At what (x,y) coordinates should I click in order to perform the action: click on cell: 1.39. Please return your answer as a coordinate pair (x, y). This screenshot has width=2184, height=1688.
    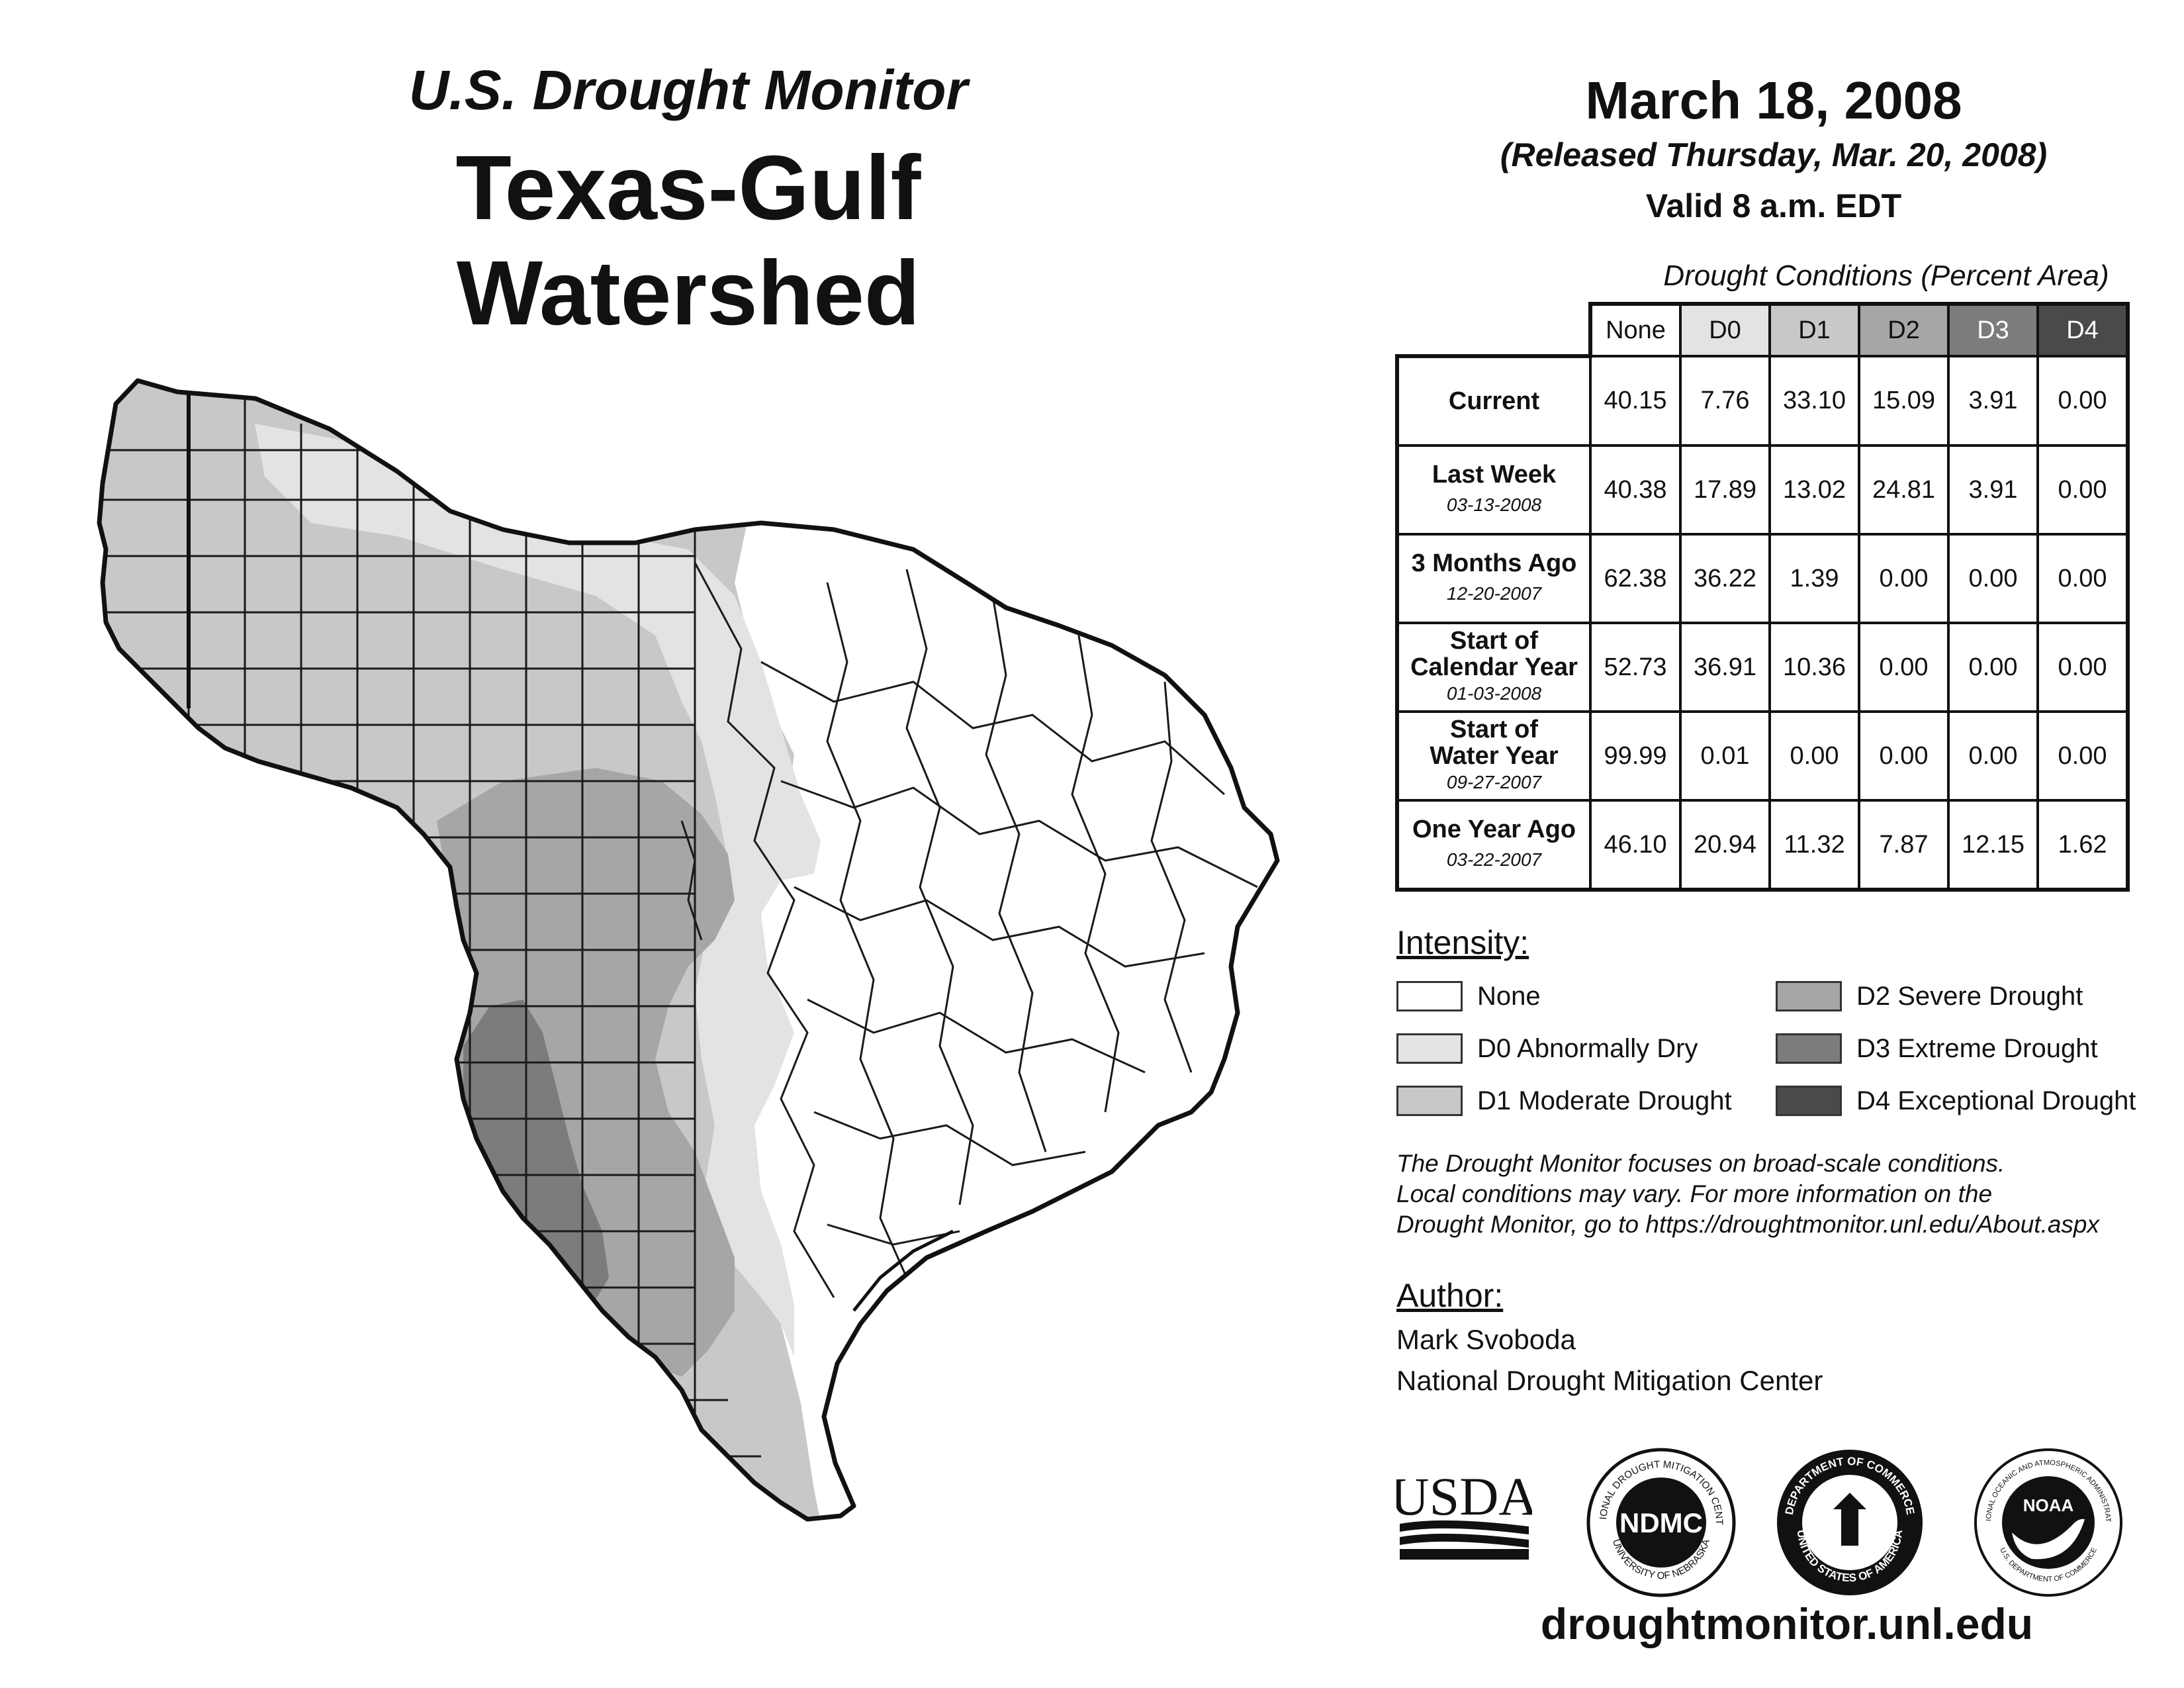
    Looking at the image, I should click on (1814, 578).